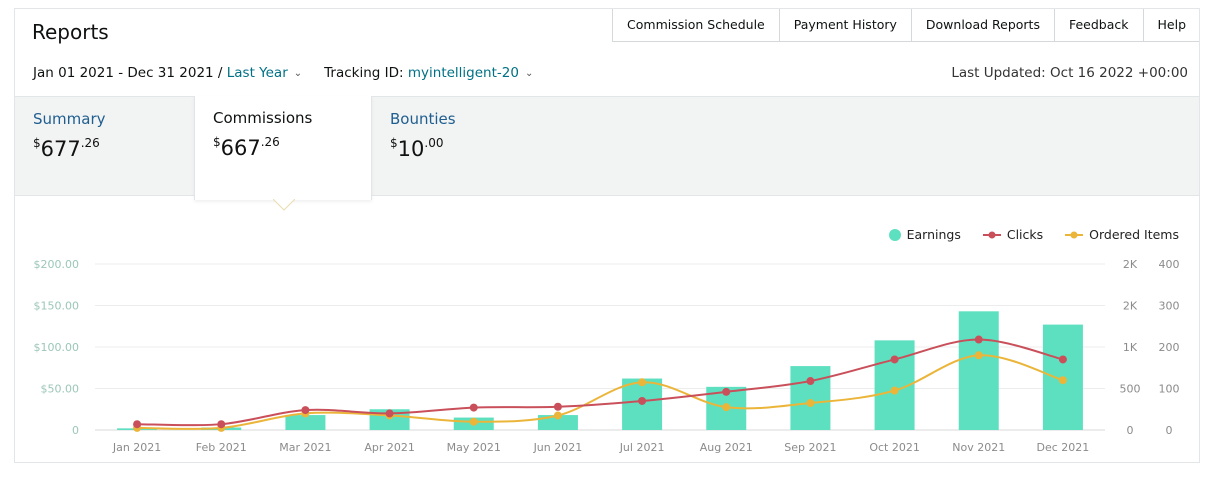 The width and height of the screenshot is (1215, 479). Describe the element at coordinates (1130, 389) in the screenshot. I see `clicks-axis-tick: 500` at that location.